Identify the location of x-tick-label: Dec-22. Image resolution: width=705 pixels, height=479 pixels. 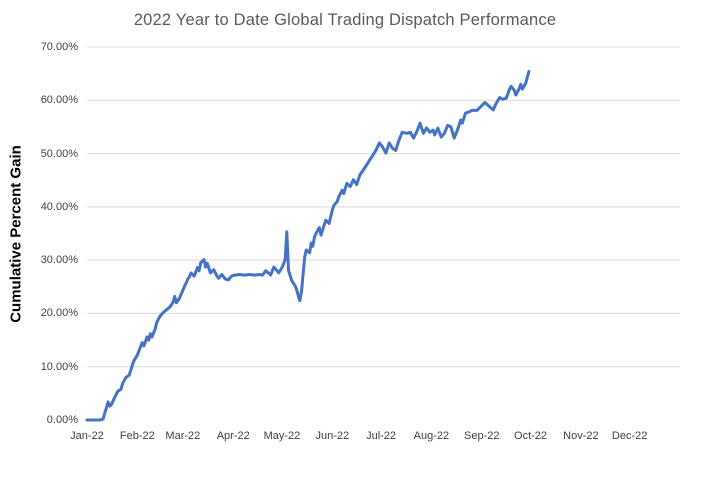
(629, 436).